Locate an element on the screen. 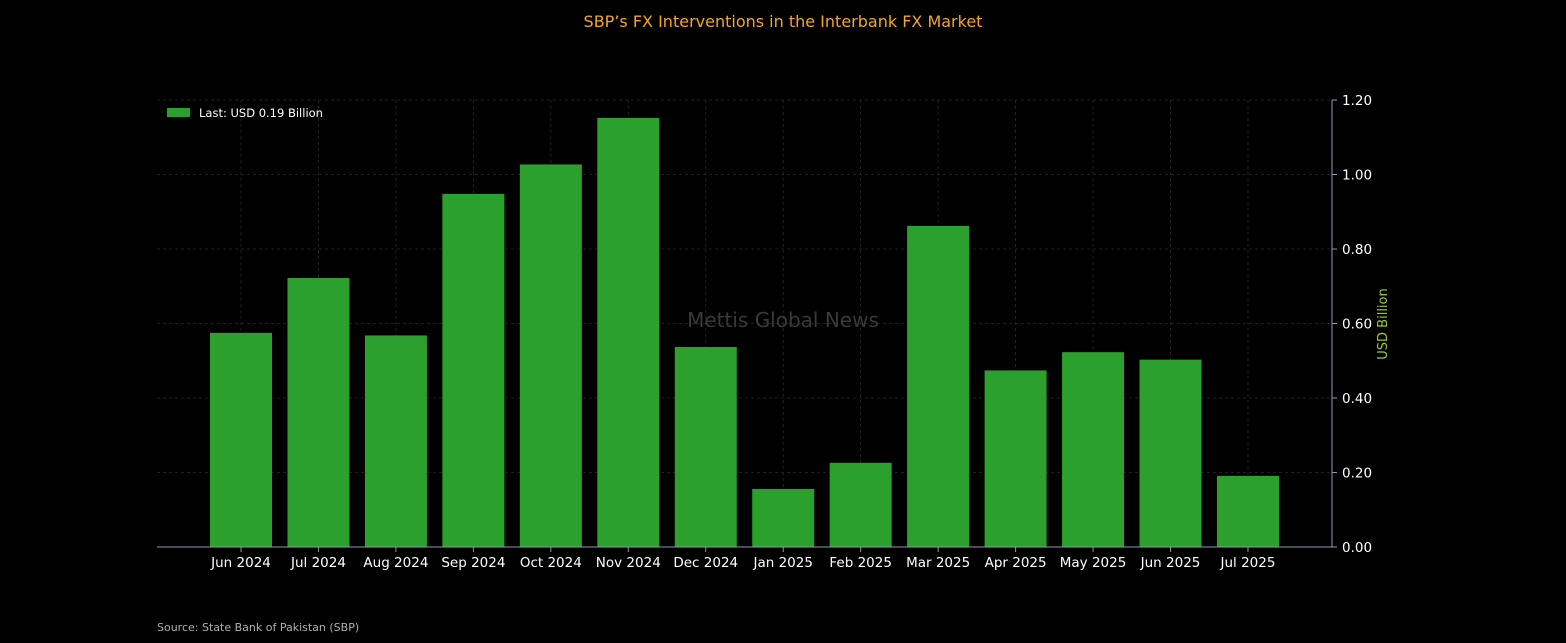  y-tick-label: 0.40 is located at coordinates (1357, 399).